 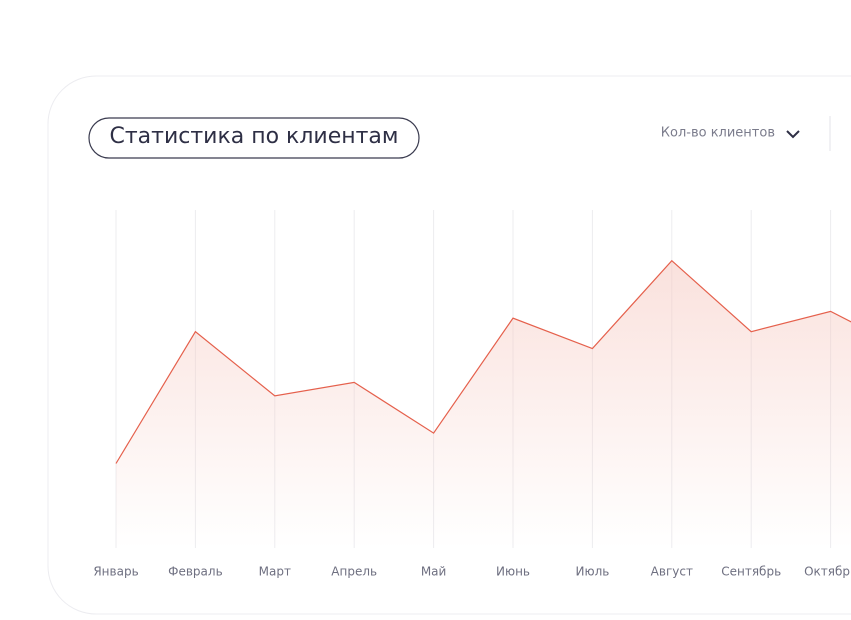 I want to click on x-tick-label: Февраль, so click(x=195, y=572).